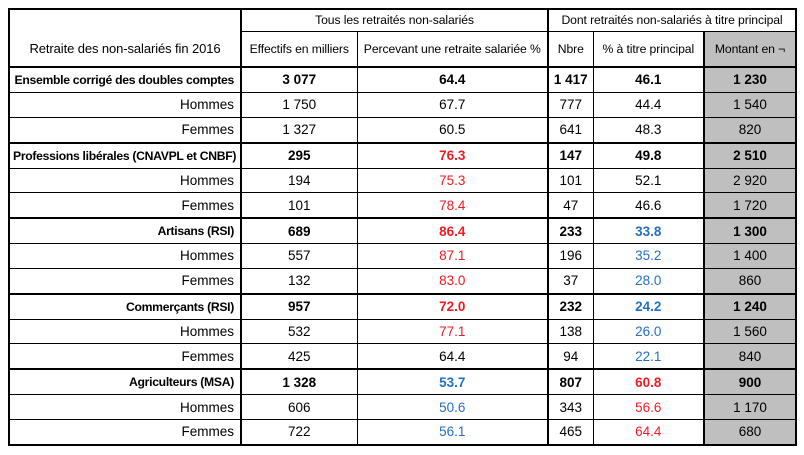 This screenshot has height=455, width=804. Describe the element at coordinates (648, 49) in the screenshot. I see `column-header-pct-titre-principal: % à titre principal` at that location.